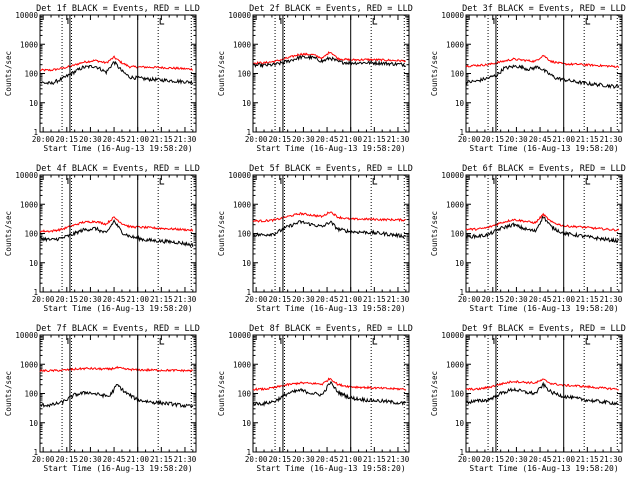  Describe the element at coordinates (331, 169) in the screenshot. I see `chart-title: Det 5f BLACK = Events, RED = LLD` at that location.